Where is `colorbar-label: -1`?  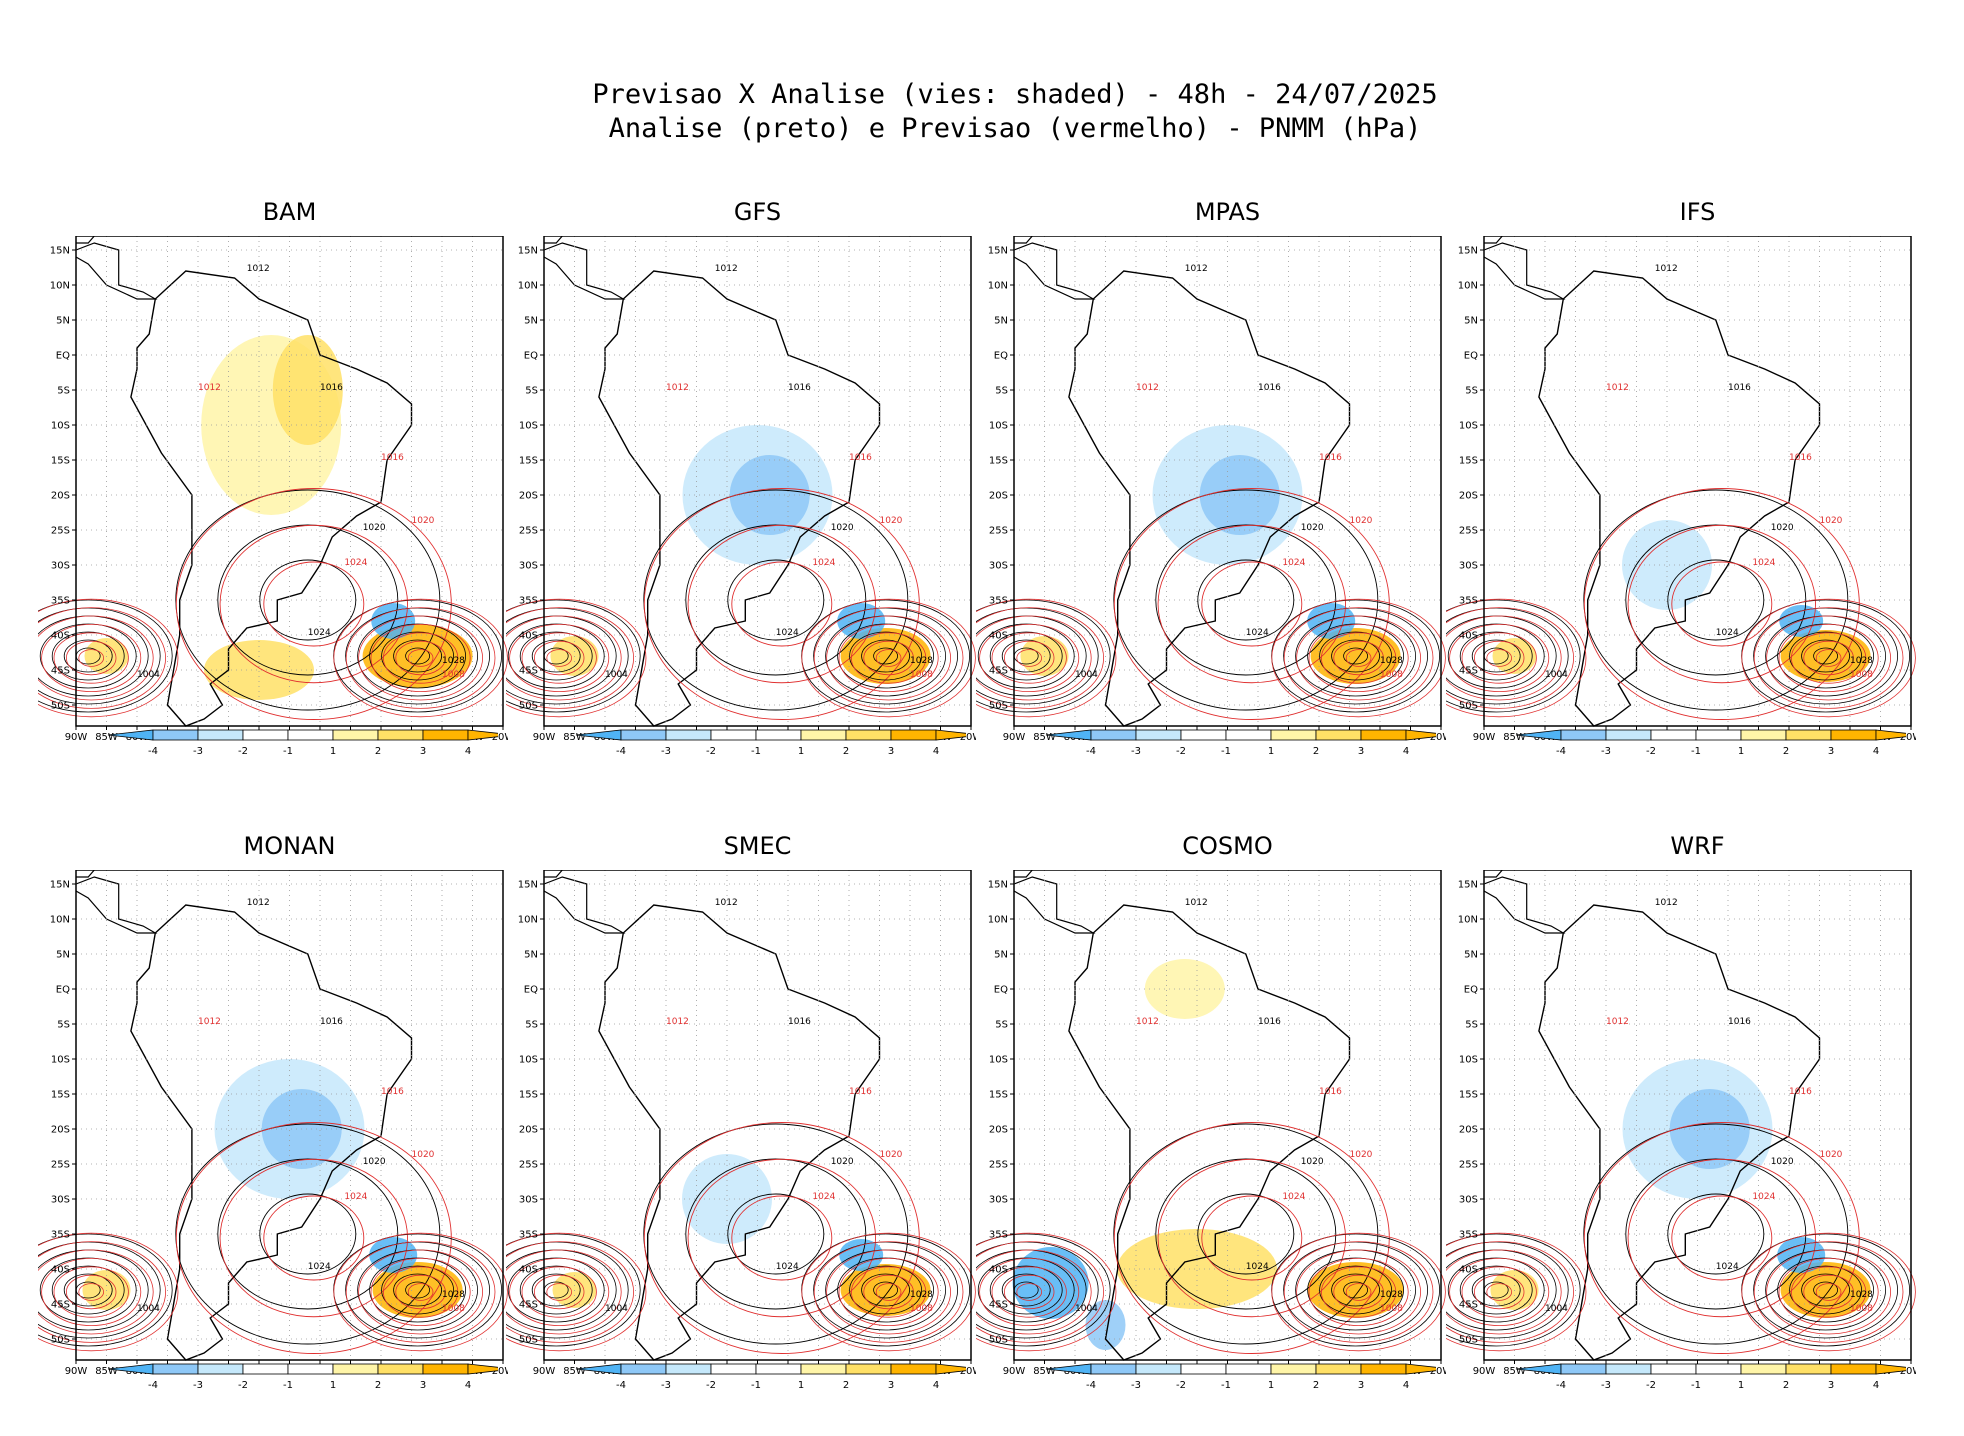 colorbar-label: -1 is located at coordinates (288, 1385).